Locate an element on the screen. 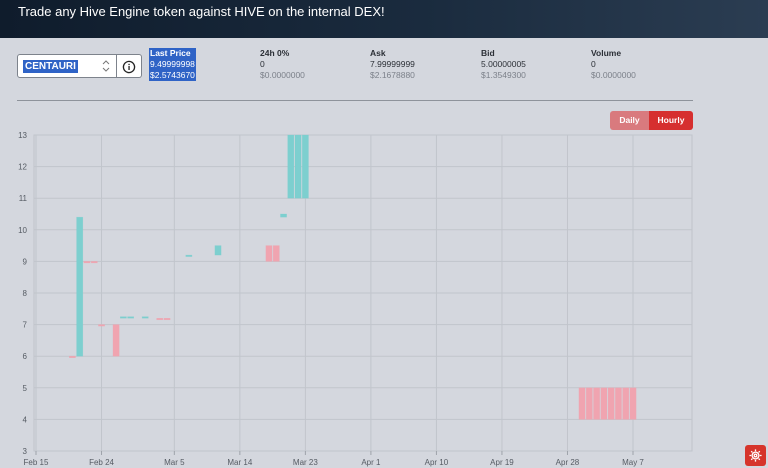 This screenshot has height=468, width=768. gear-icon is located at coordinates (755, 455).